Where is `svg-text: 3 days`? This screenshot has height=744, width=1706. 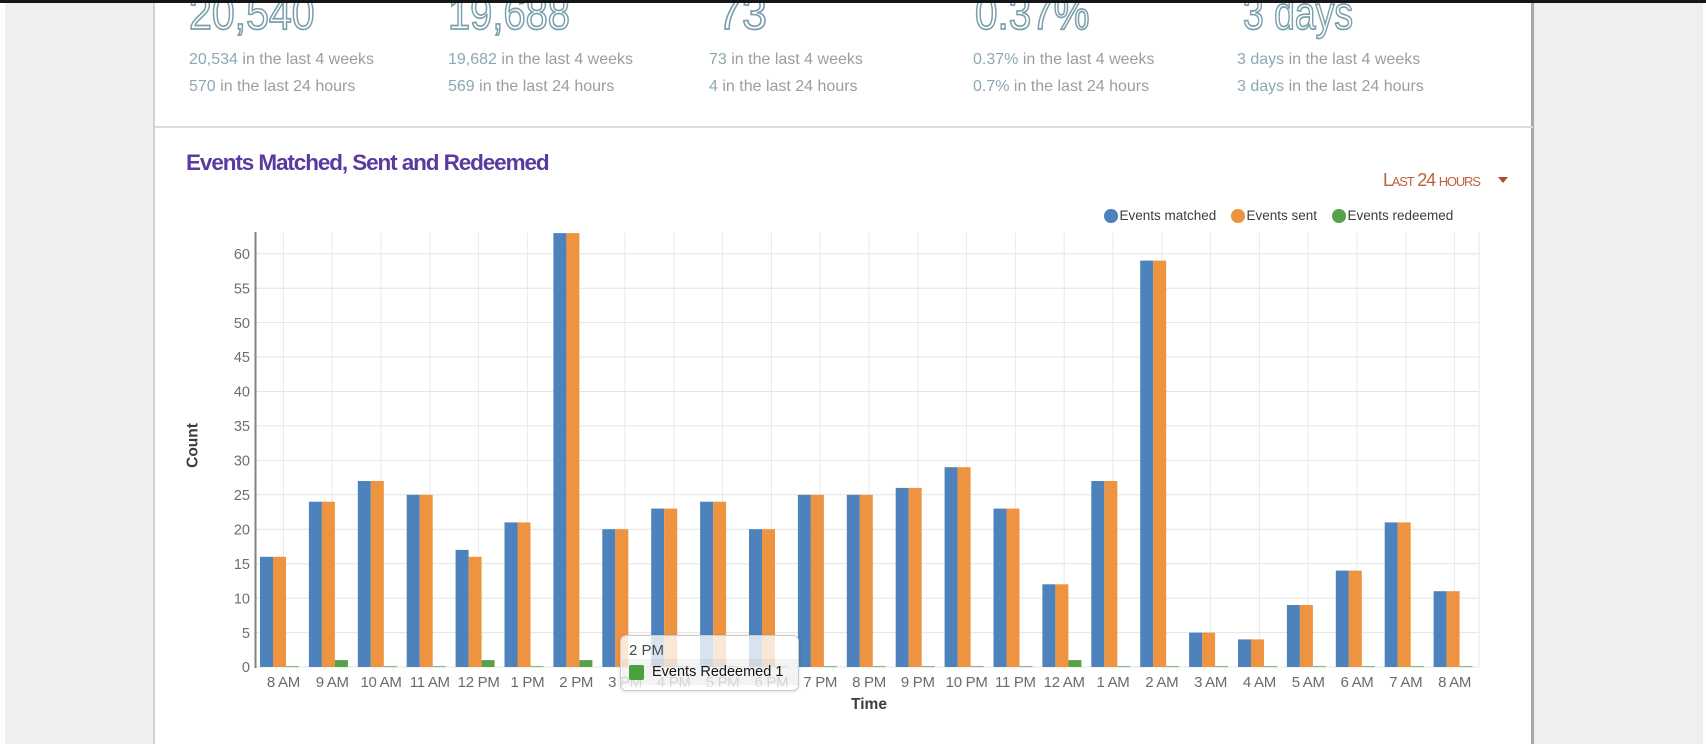 svg-text: 3 days is located at coordinates (1298, 19).